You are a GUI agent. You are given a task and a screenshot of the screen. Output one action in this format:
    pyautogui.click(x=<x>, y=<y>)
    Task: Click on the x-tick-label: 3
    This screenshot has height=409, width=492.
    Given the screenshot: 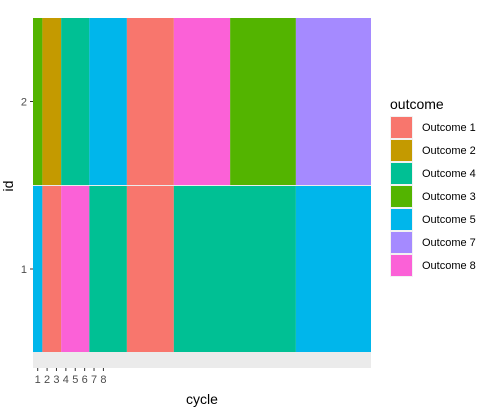 What is the action you would take?
    pyautogui.click(x=56, y=380)
    